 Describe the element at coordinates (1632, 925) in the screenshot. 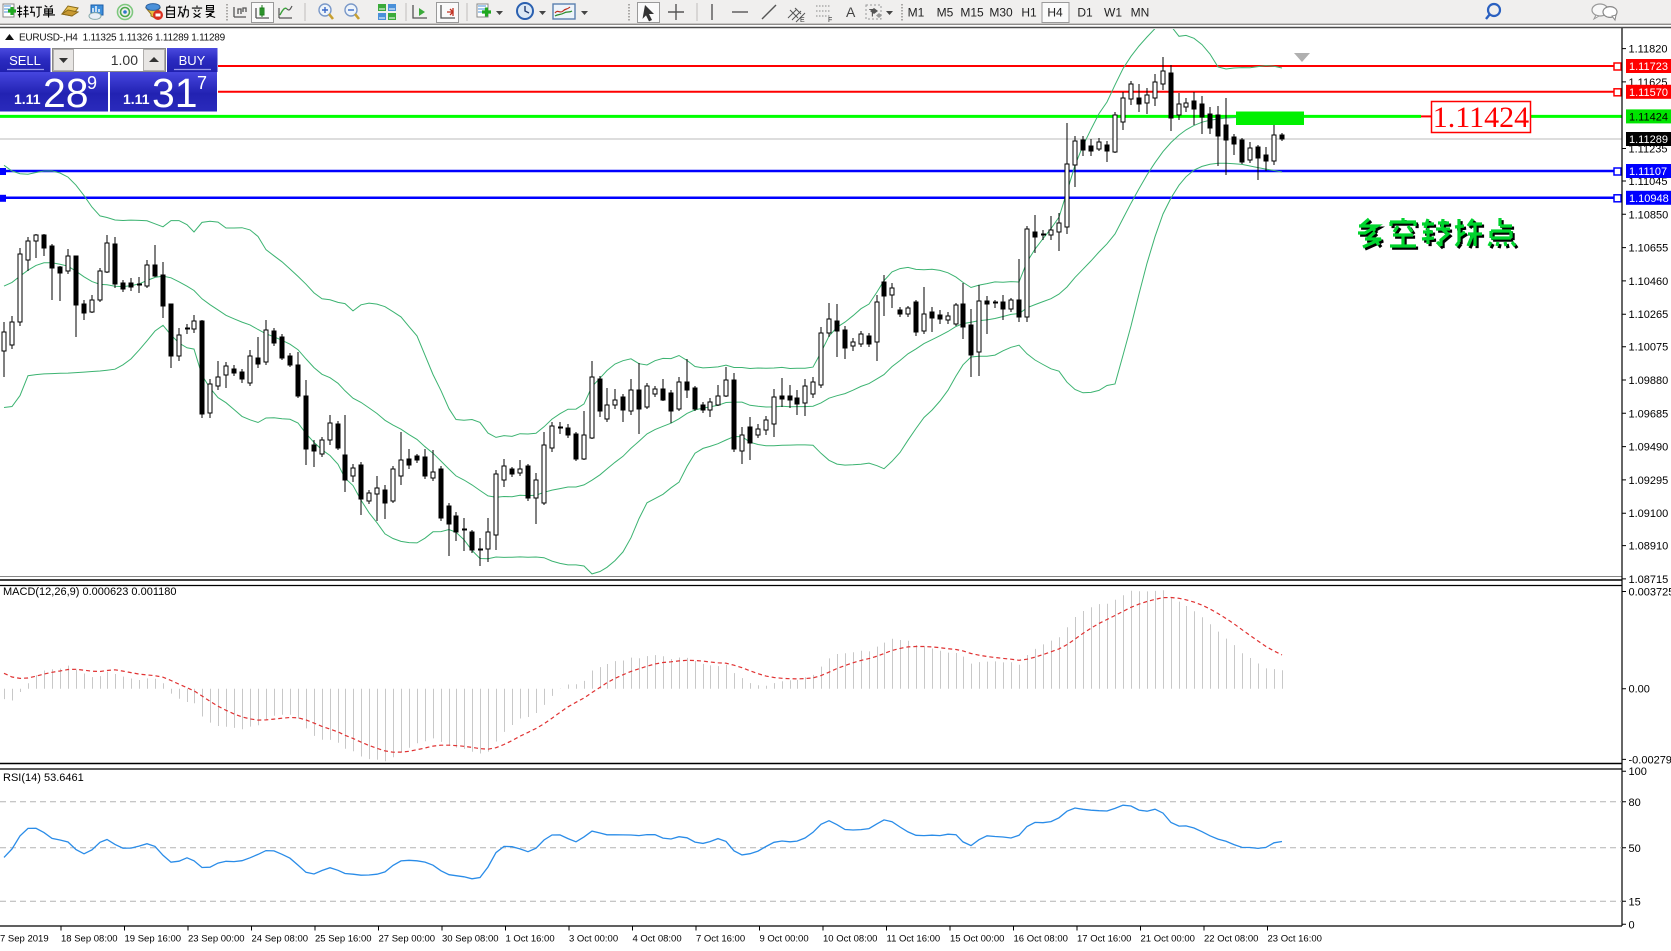

I see `svg-text: 0` at that location.